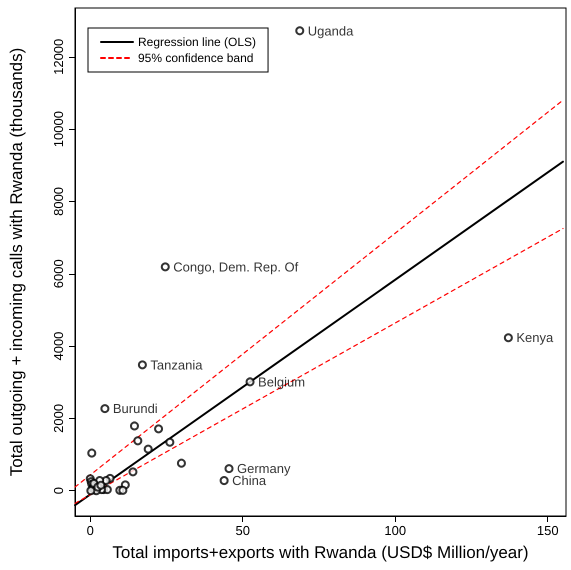 This screenshot has width=571, height=570. What do you see at coordinates (282, 382) in the screenshot?
I see `annotation: Belgium` at bounding box center [282, 382].